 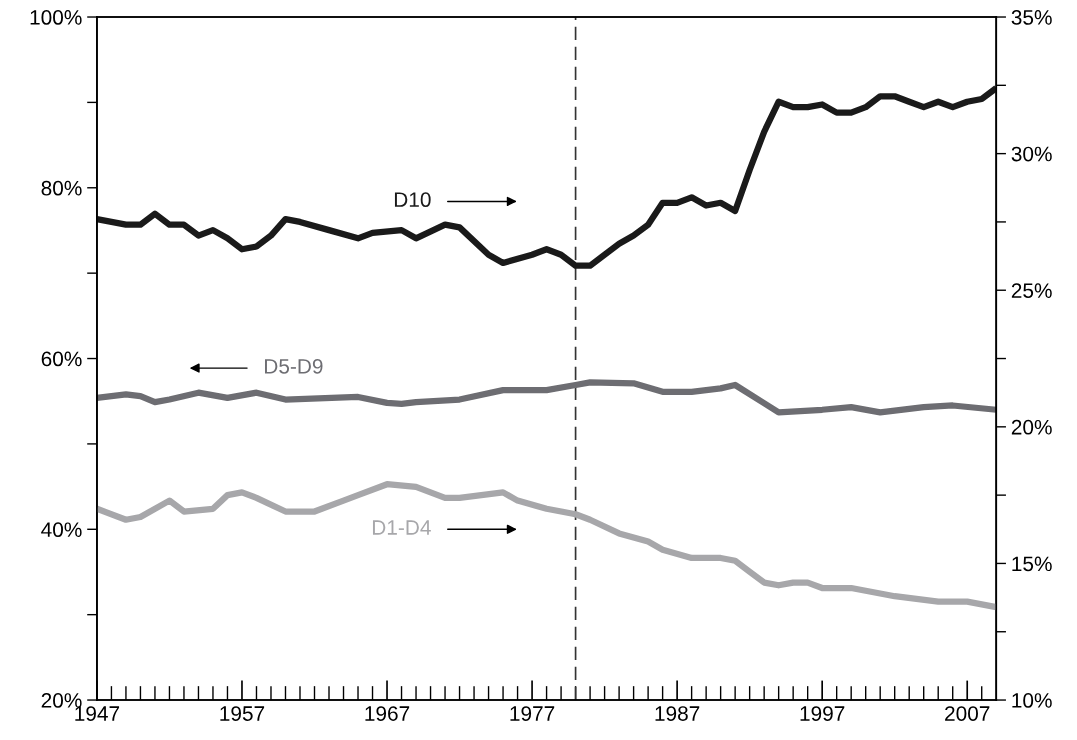 I want to click on series-label: D1-D4, so click(x=401, y=527).